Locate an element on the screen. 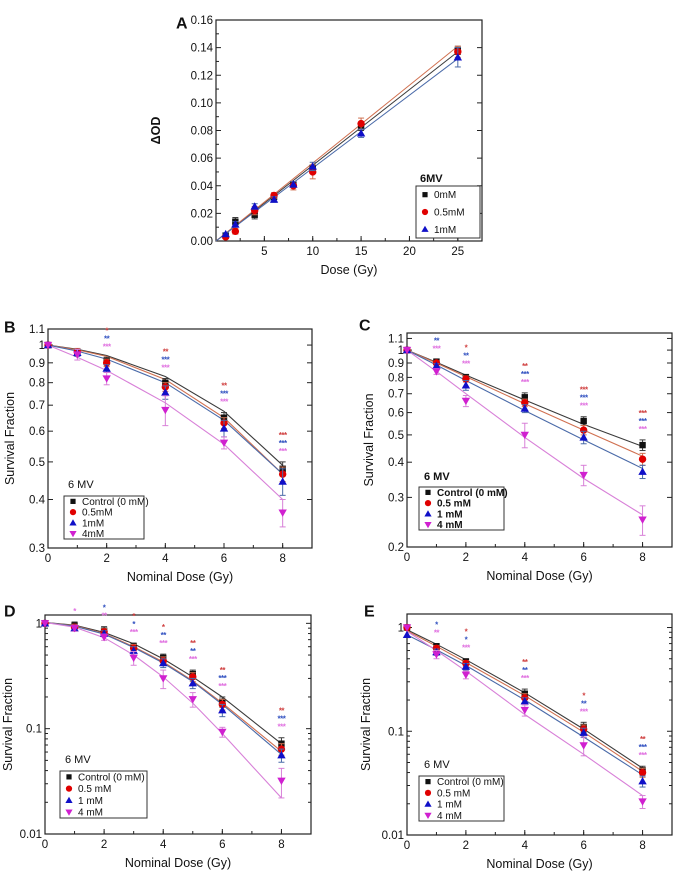  y-tick-label: 0.3 is located at coordinates (37, 549).